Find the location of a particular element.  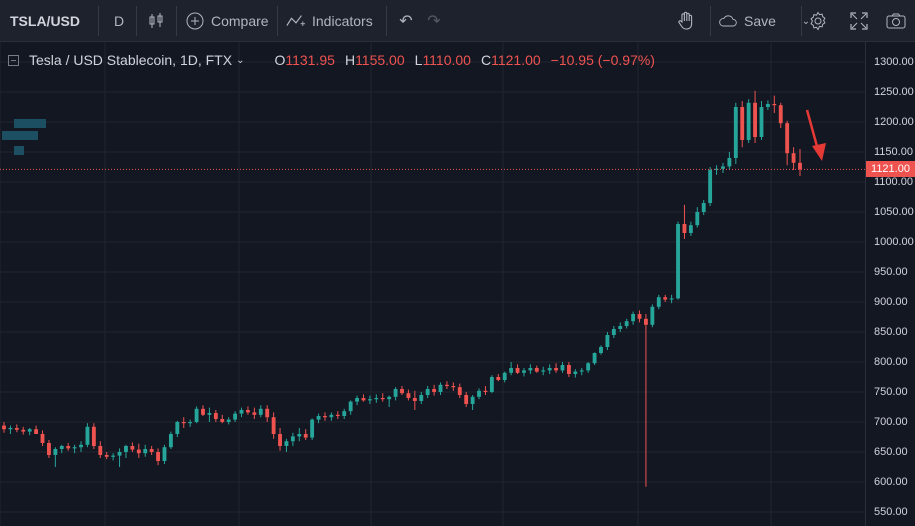

undo-button: ↶ is located at coordinates (406, 21).